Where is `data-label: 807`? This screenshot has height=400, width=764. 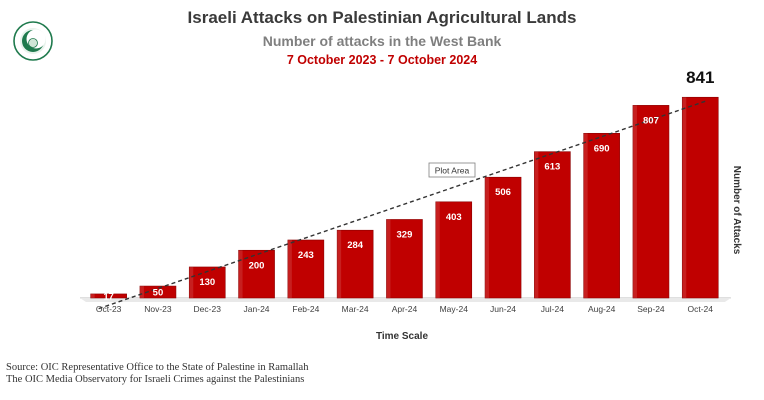 data-label: 807 is located at coordinates (651, 120).